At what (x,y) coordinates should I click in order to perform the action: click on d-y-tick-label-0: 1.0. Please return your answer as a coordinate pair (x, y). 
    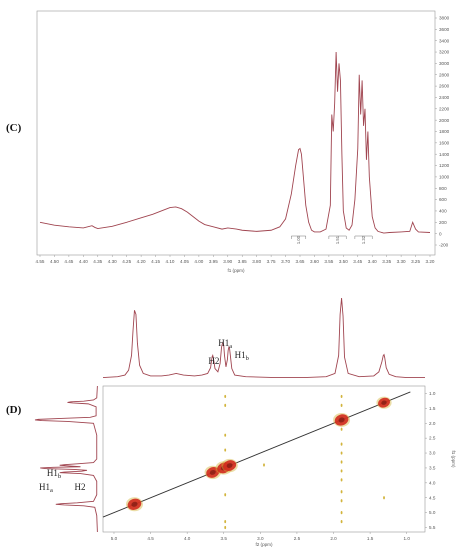
    Looking at the image, I should click on (432, 393).